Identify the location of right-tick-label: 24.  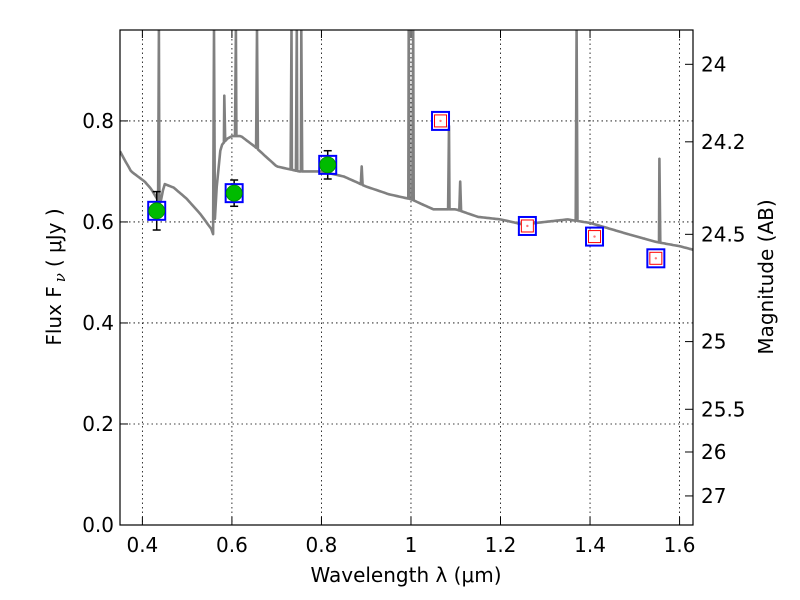
(713, 64).